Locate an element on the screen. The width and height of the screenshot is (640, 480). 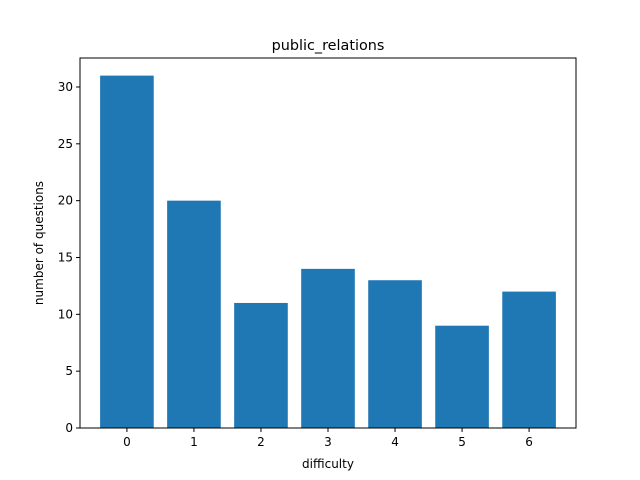
chart-title: public_relations is located at coordinates (328, 46).